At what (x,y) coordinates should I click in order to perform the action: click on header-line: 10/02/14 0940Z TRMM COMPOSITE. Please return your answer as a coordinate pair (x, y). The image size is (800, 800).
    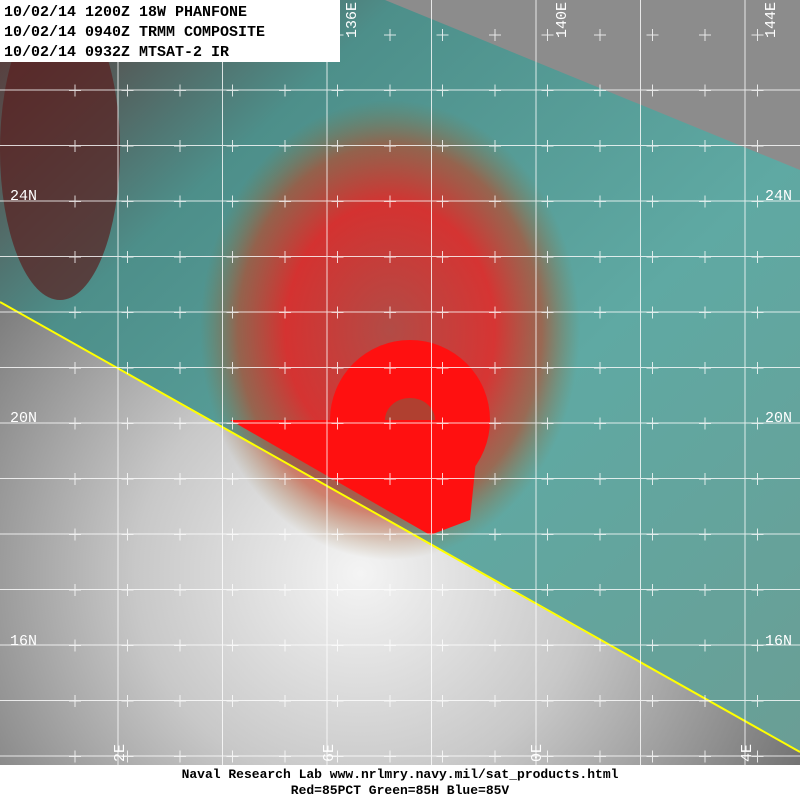
    Looking at the image, I should click on (134, 32).